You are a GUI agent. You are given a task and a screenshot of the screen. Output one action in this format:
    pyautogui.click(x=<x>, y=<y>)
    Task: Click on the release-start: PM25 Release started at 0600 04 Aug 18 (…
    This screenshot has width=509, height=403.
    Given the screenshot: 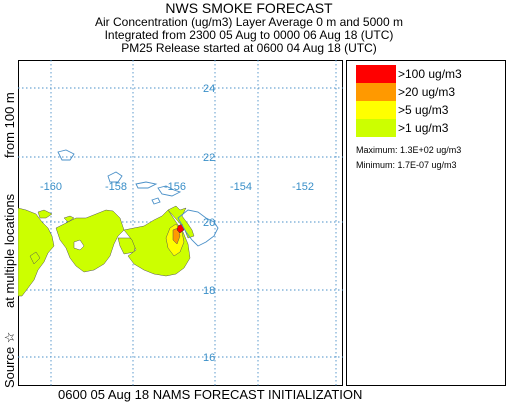 What is the action you would take?
    pyautogui.click(x=249, y=48)
    